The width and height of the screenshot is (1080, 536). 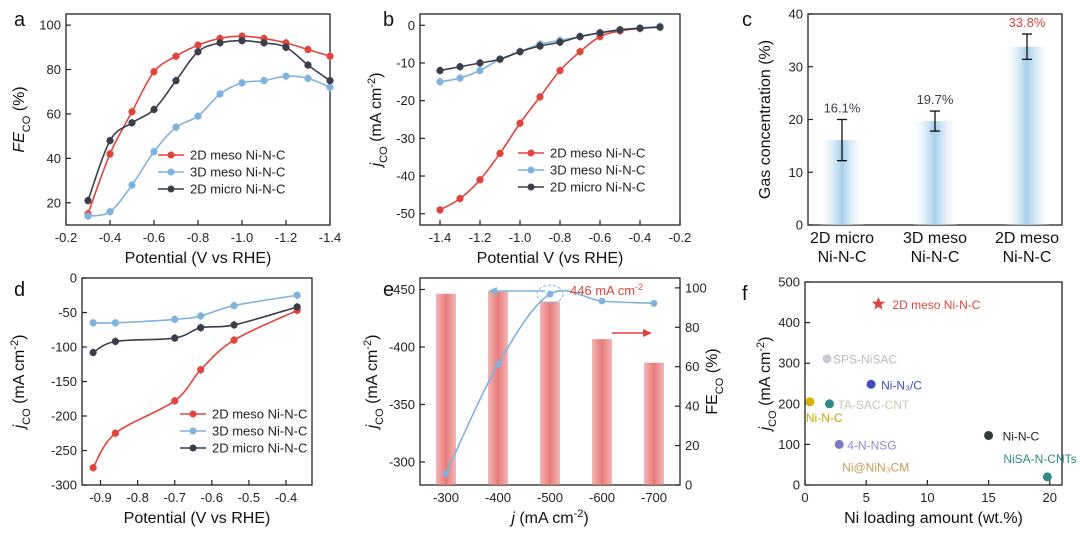 What do you see at coordinates (195, 309) in the screenshot?
I see `d-series-line` at bounding box center [195, 309].